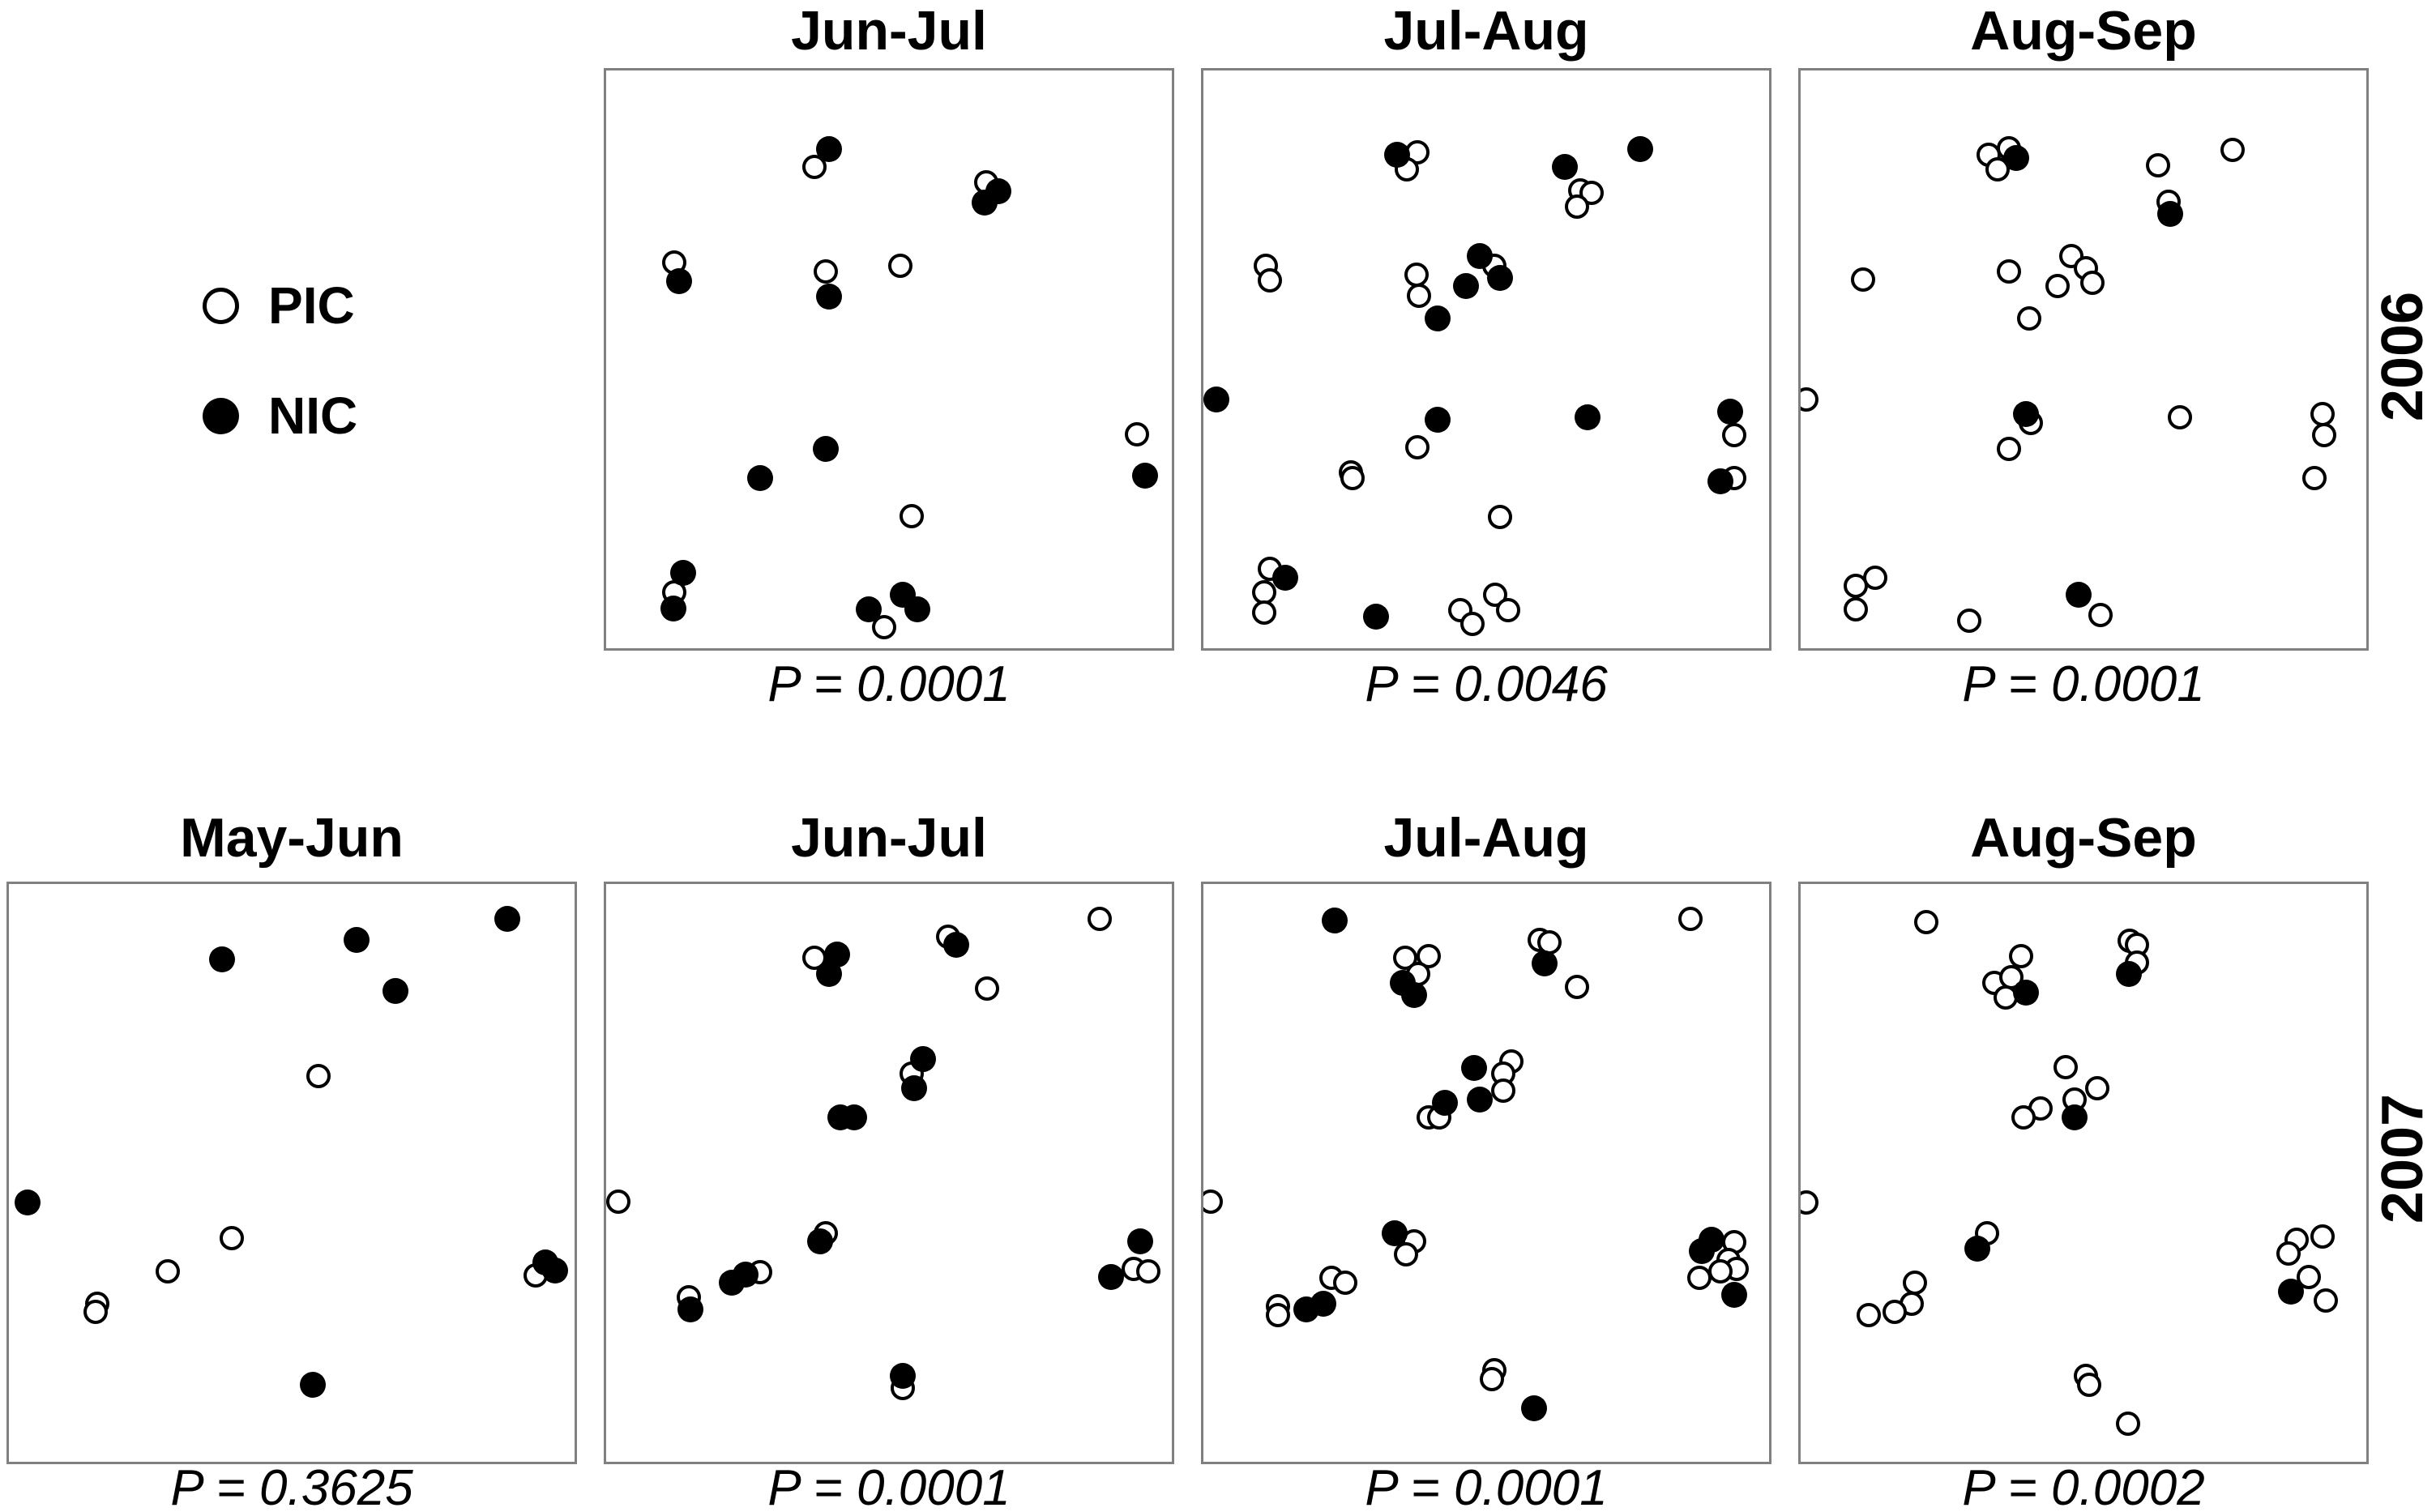 This screenshot has width=2436, height=1512. What do you see at coordinates (291, 1485) in the screenshot?
I see `p-value-label: P = 0.3625` at bounding box center [291, 1485].